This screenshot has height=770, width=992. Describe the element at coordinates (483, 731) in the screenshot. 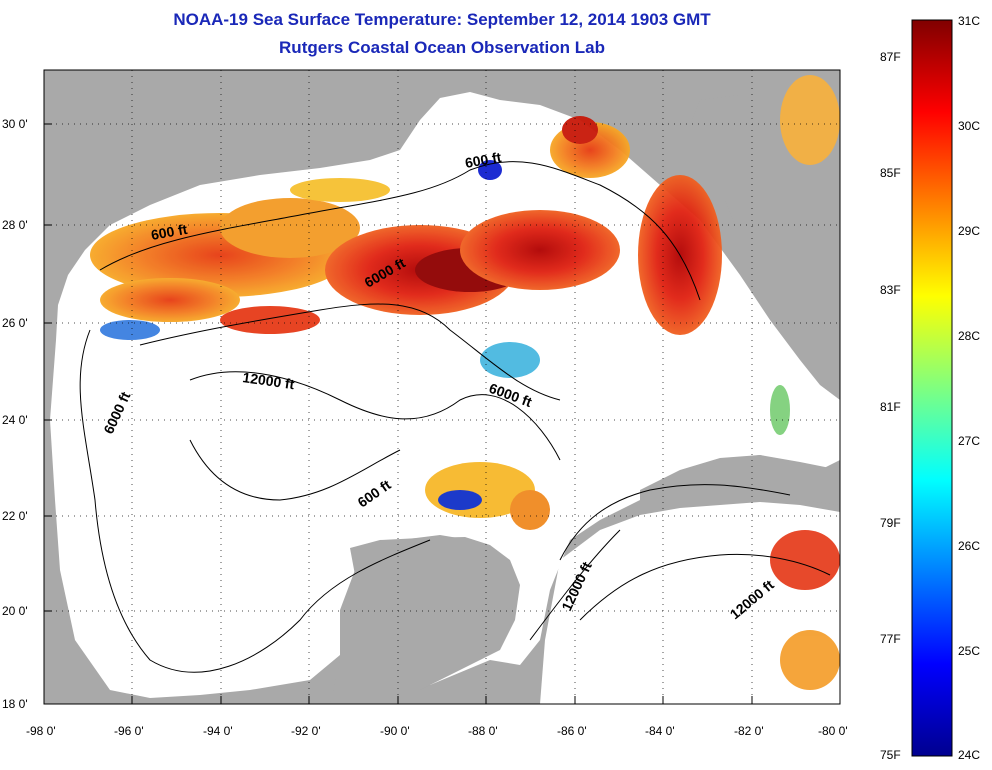

I see `lon-label-88: -88 0'` at that location.